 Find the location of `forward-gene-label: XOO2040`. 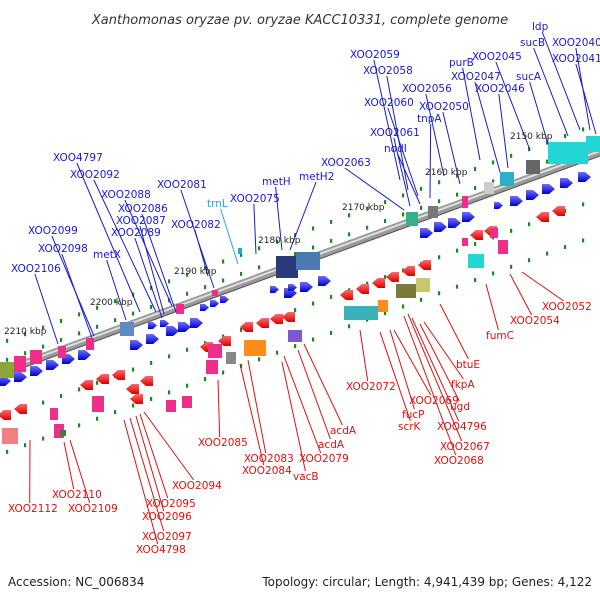

forward-gene-label: XOO2040 is located at coordinates (576, 43).